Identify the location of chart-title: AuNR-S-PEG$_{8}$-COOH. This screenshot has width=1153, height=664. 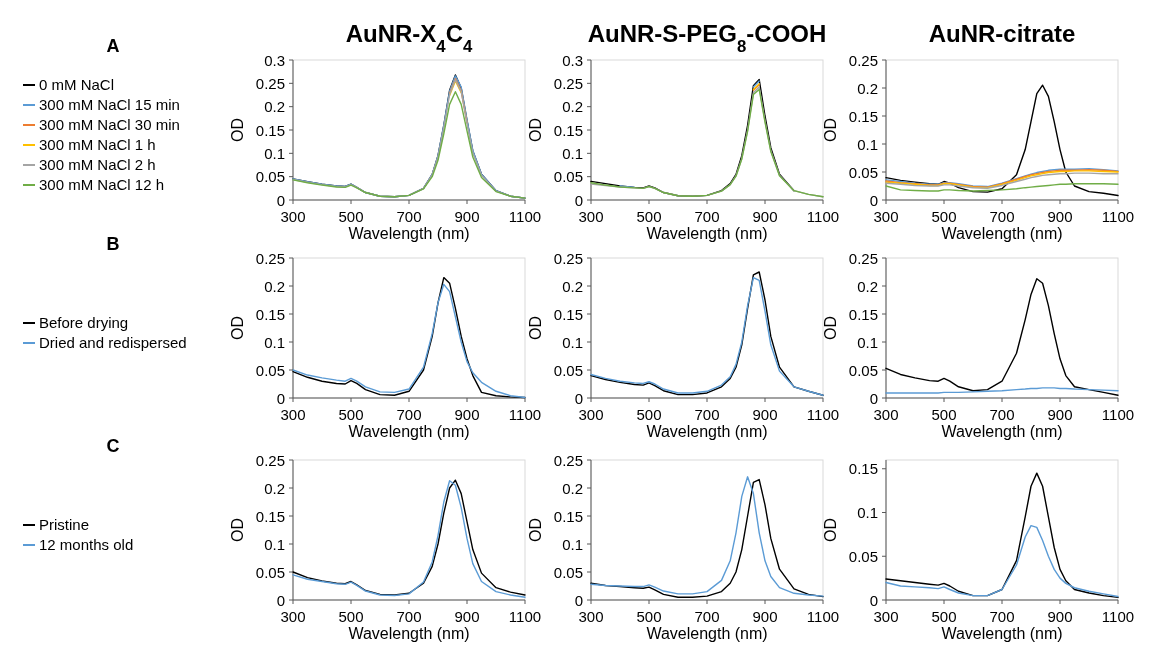
(707, 38).